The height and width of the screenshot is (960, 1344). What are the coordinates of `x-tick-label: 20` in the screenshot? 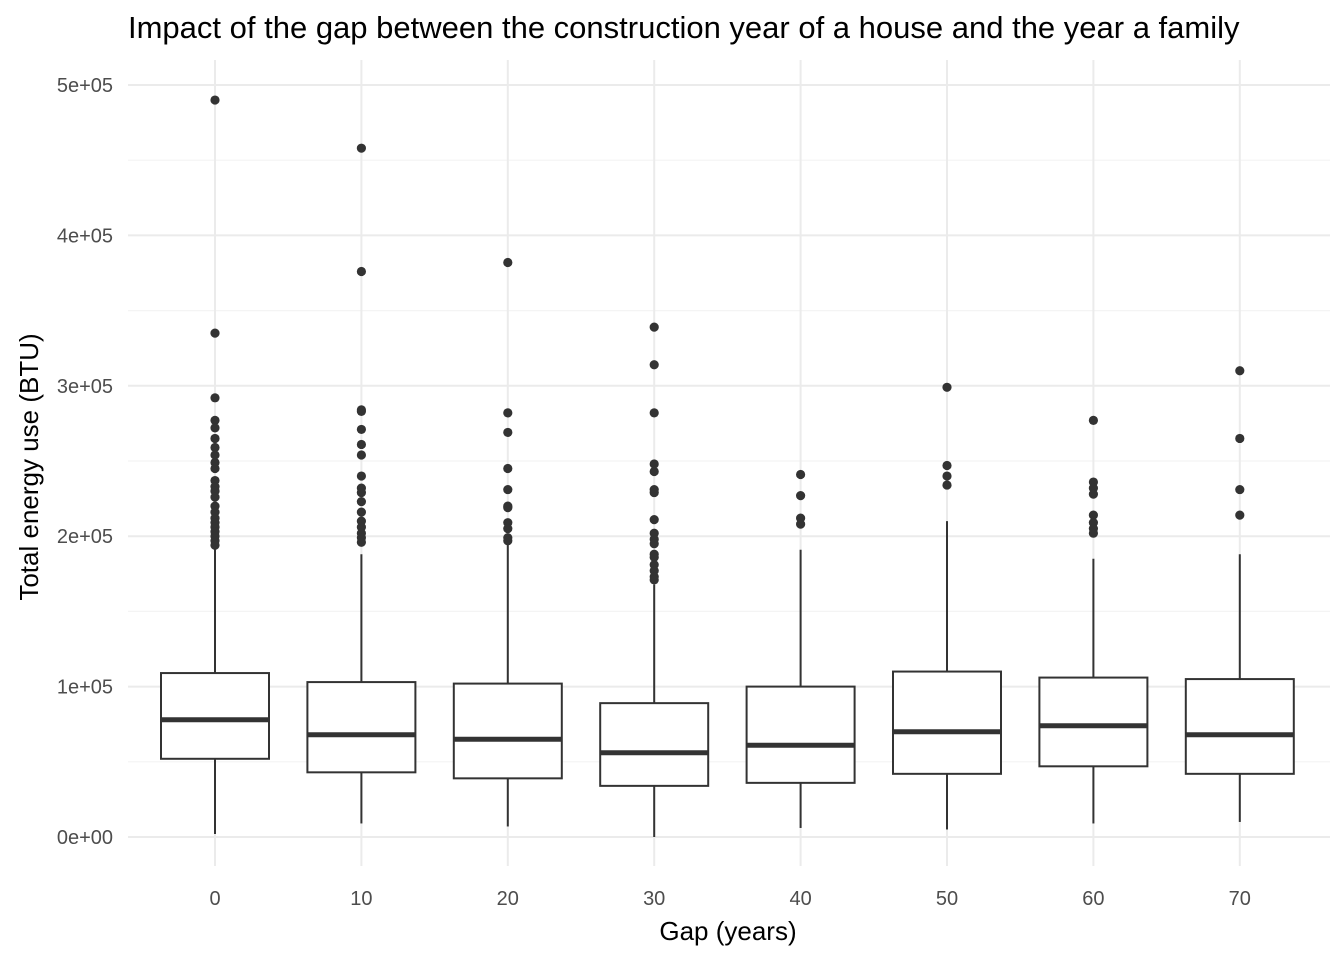 It's located at (508, 899).